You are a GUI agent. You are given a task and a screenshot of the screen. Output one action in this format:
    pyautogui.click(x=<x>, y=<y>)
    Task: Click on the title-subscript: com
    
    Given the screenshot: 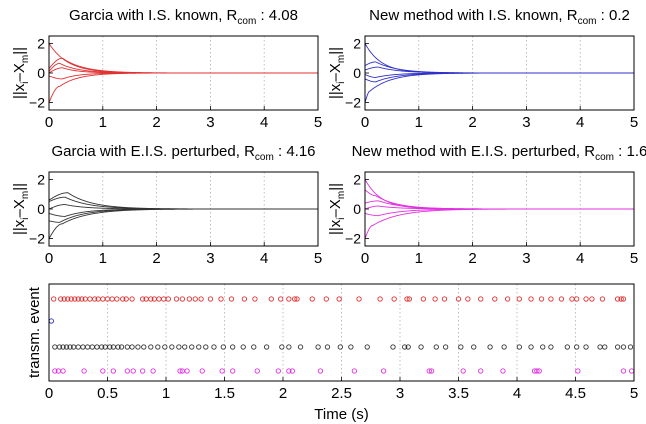 What is the action you would take?
    pyautogui.click(x=264, y=157)
    